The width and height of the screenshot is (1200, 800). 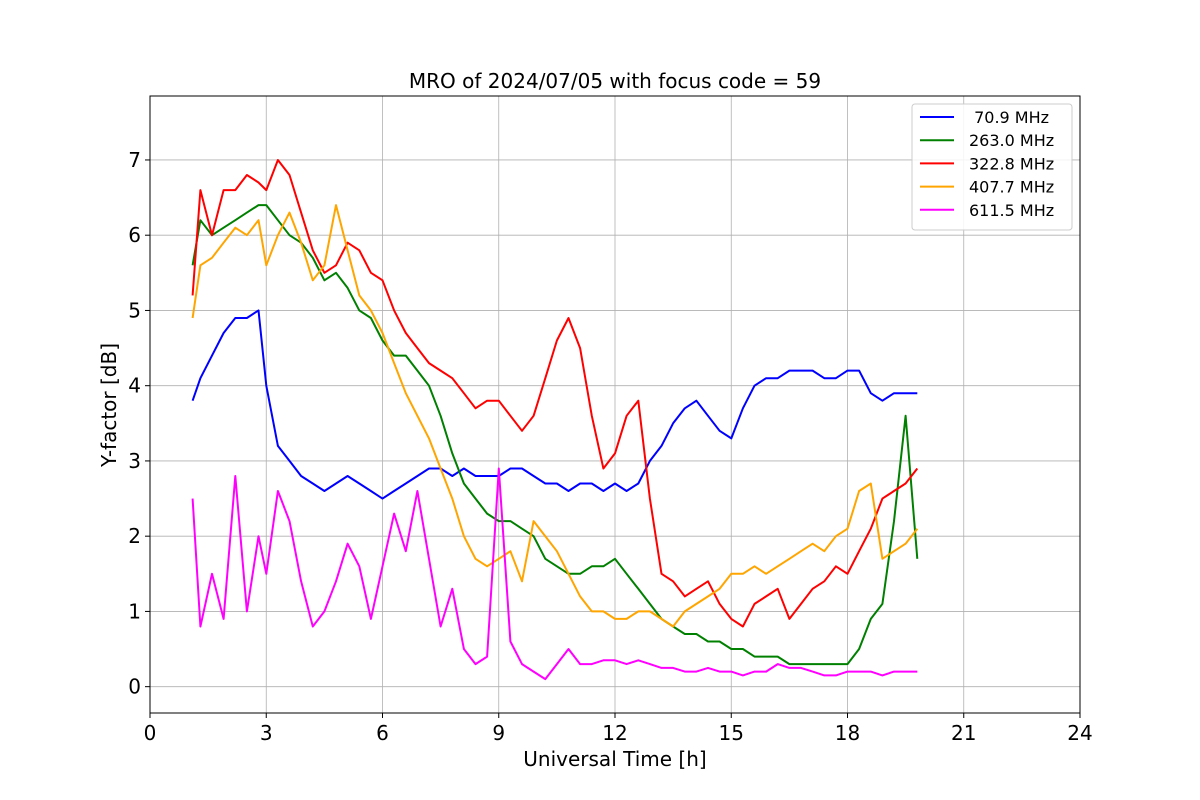 I want to click on x-axis-ticks: 0 3 6 9 12 15 18 21 24, so click(x=618, y=729).